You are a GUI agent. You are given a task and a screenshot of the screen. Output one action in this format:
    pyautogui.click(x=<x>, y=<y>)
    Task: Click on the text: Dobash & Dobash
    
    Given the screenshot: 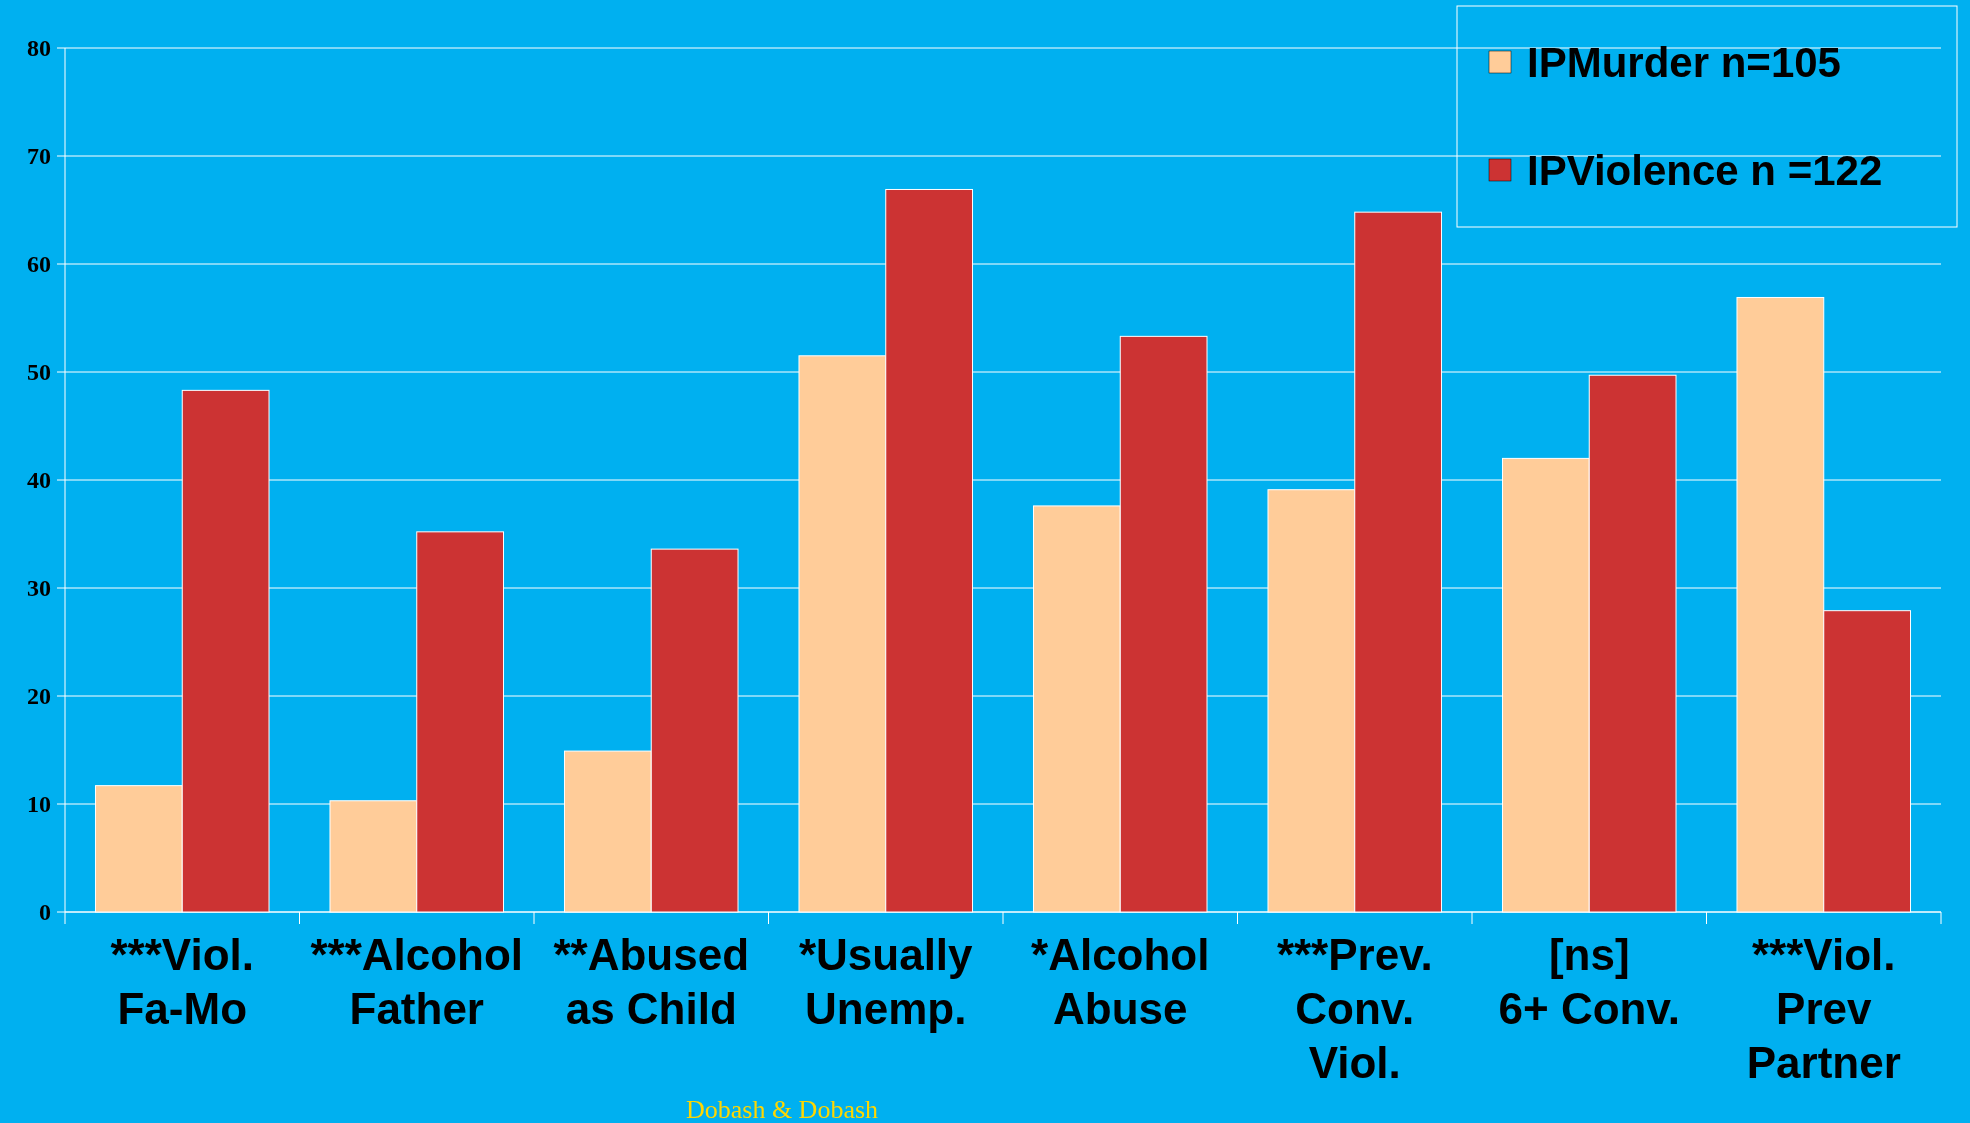 What is the action you would take?
    pyautogui.click(x=782, y=1109)
    